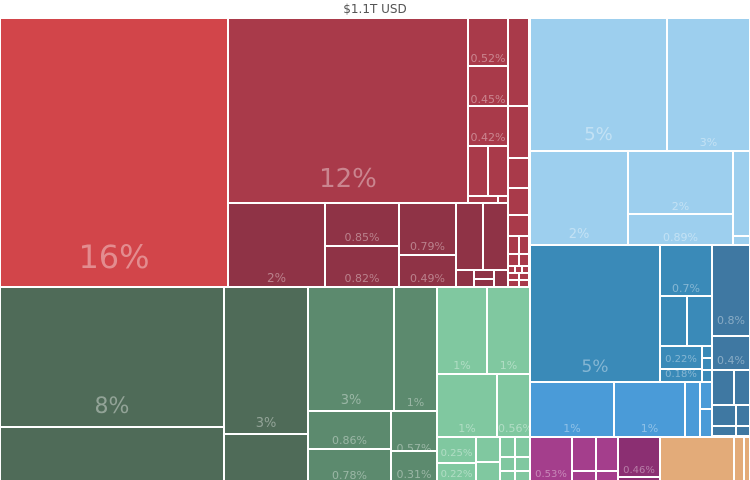  What do you see at coordinates (362, 266) in the screenshot?
I see `treemap-tile-4: 0.82%` at bounding box center [362, 266].